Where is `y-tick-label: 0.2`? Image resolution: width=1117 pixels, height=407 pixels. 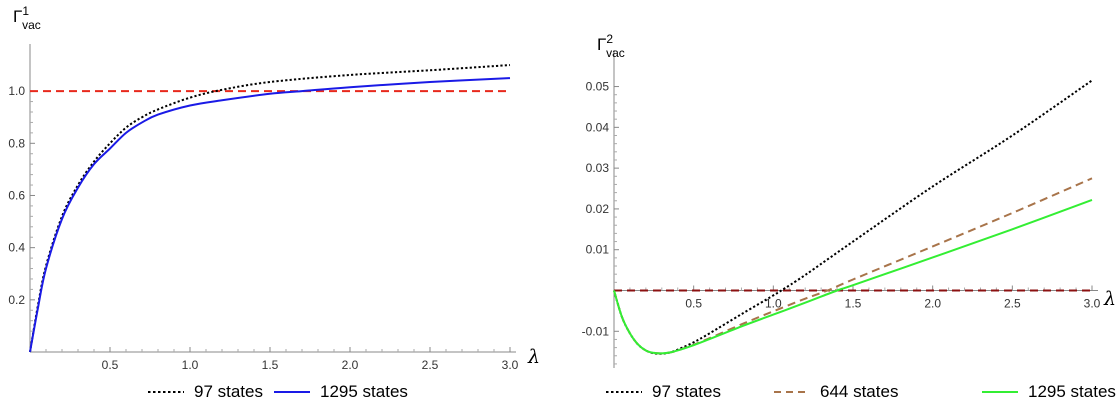
y-tick-label: 0.2 is located at coordinates (16, 300).